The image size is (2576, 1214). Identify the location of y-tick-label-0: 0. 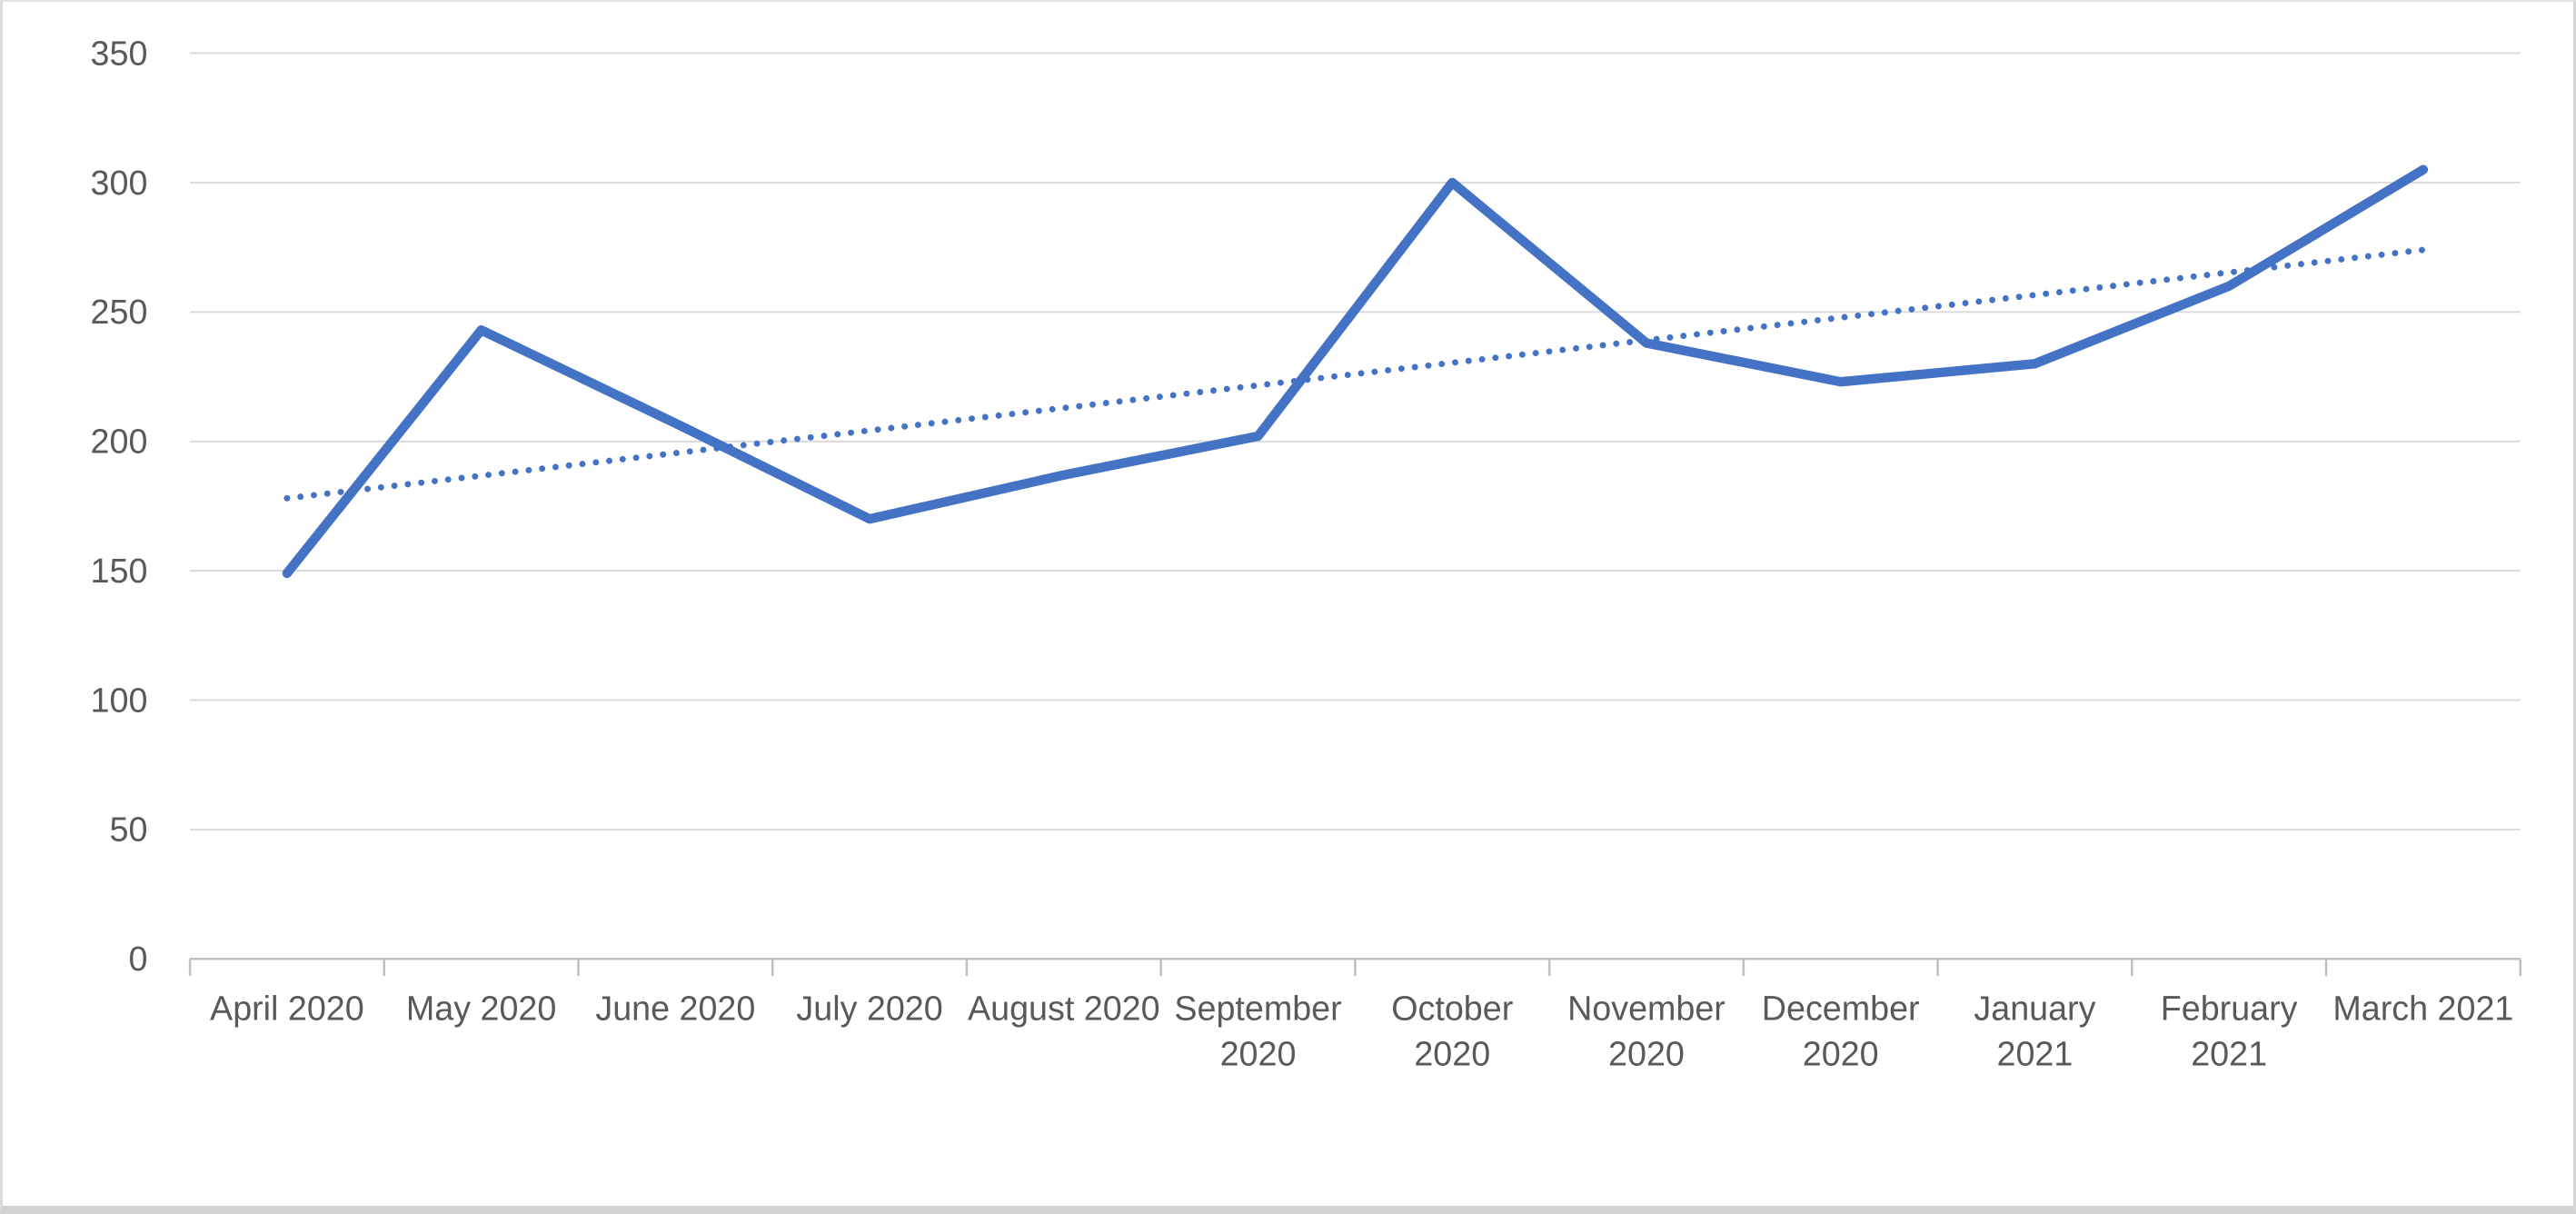
(137, 959).